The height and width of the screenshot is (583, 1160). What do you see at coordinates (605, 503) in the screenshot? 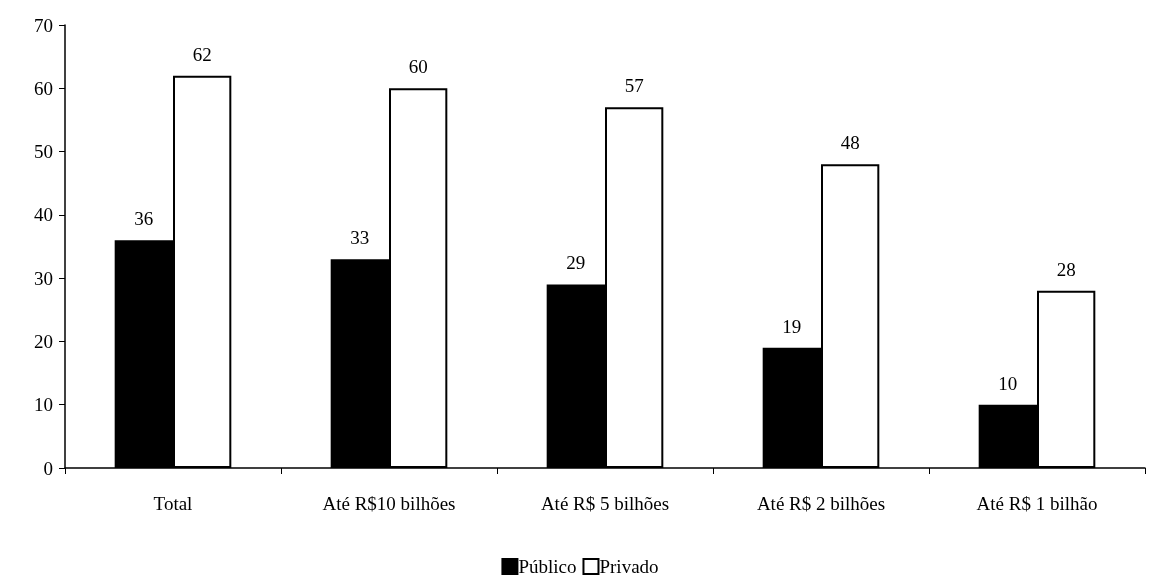
I see `x-tick-label: Até R$ 5 bilhões` at bounding box center [605, 503].